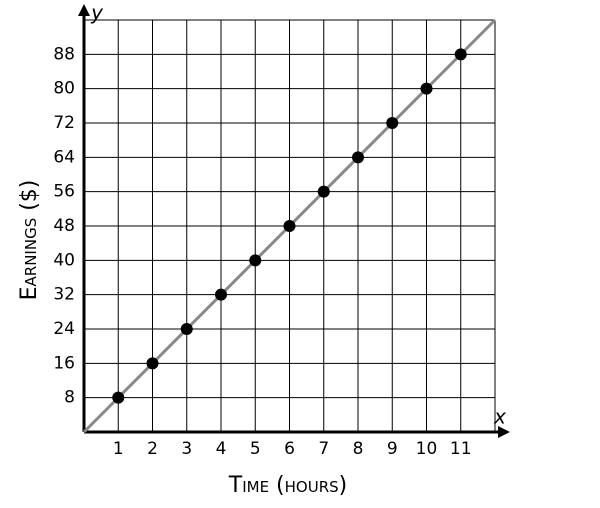  I want to click on x-axis-letter: x, so click(499, 417).